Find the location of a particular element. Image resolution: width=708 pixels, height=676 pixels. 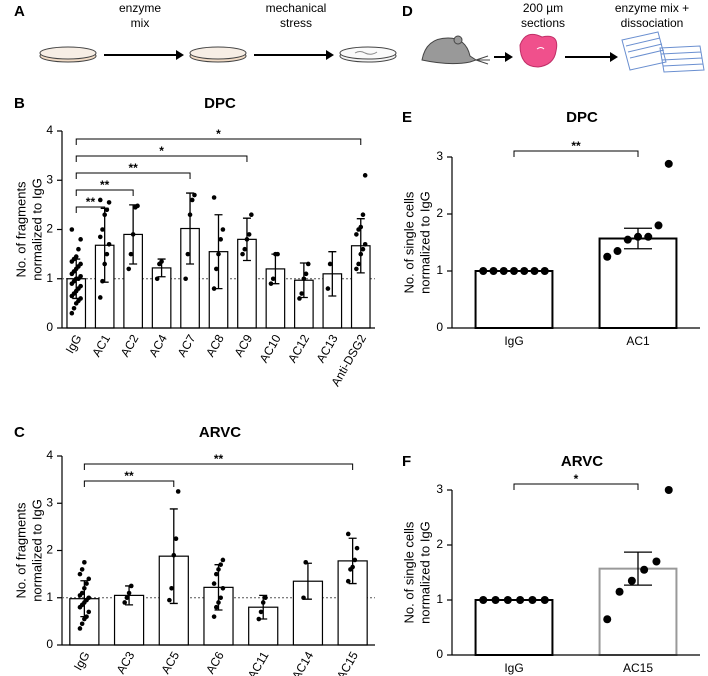

x-tick-label: AC2 is located at coordinates (130, 345).